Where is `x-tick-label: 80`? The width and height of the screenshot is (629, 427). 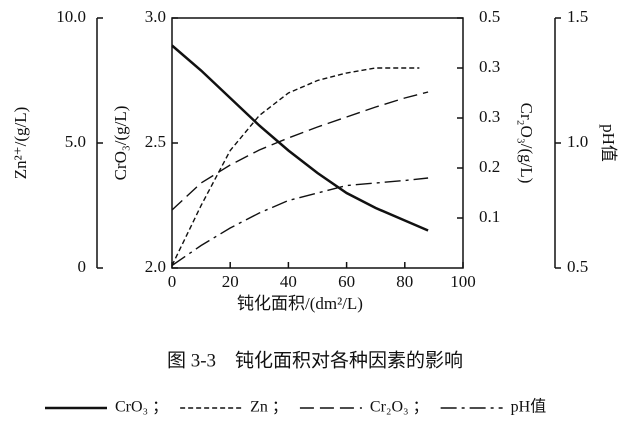
x-tick-label: 80 is located at coordinates (404, 281).